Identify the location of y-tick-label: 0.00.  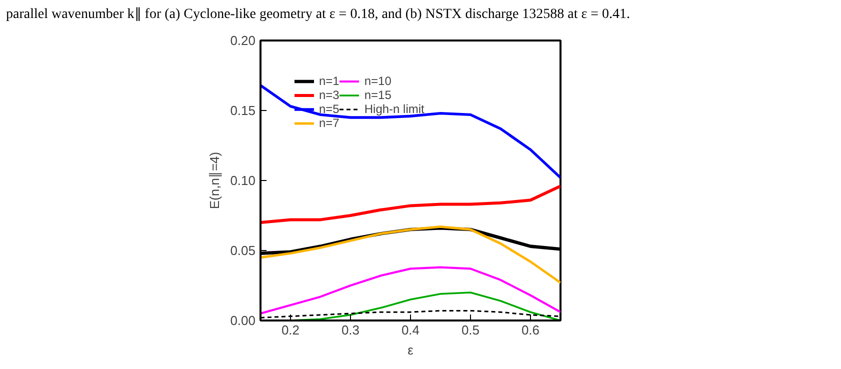
(243, 320).